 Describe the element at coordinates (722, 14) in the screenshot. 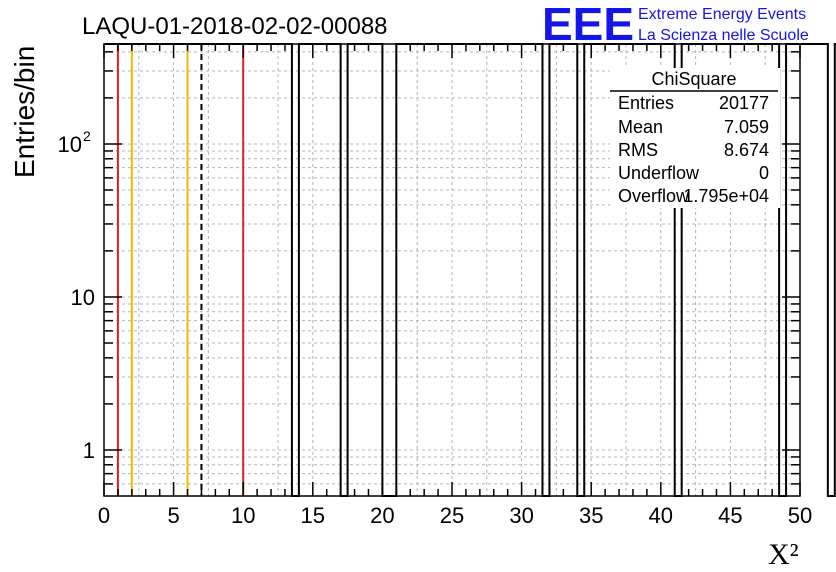

I see `eee-logo-line1: Extreme Energy Events` at that location.